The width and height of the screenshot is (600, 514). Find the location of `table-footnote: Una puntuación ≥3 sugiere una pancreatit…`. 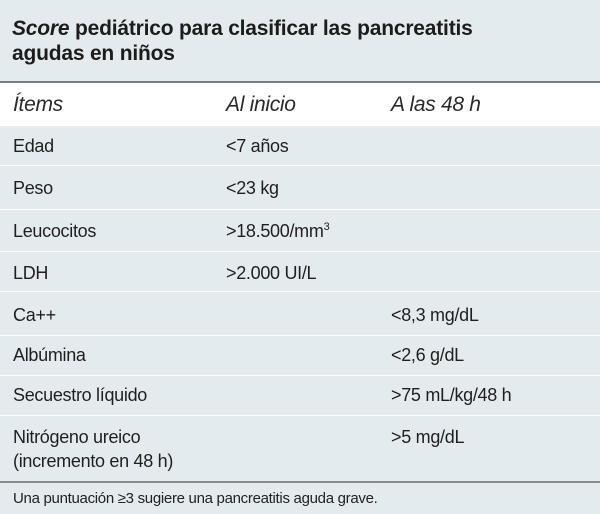

table-footnote: Una puntuación ≥3 sugiere una pancreatit… is located at coordinates (300, 497).